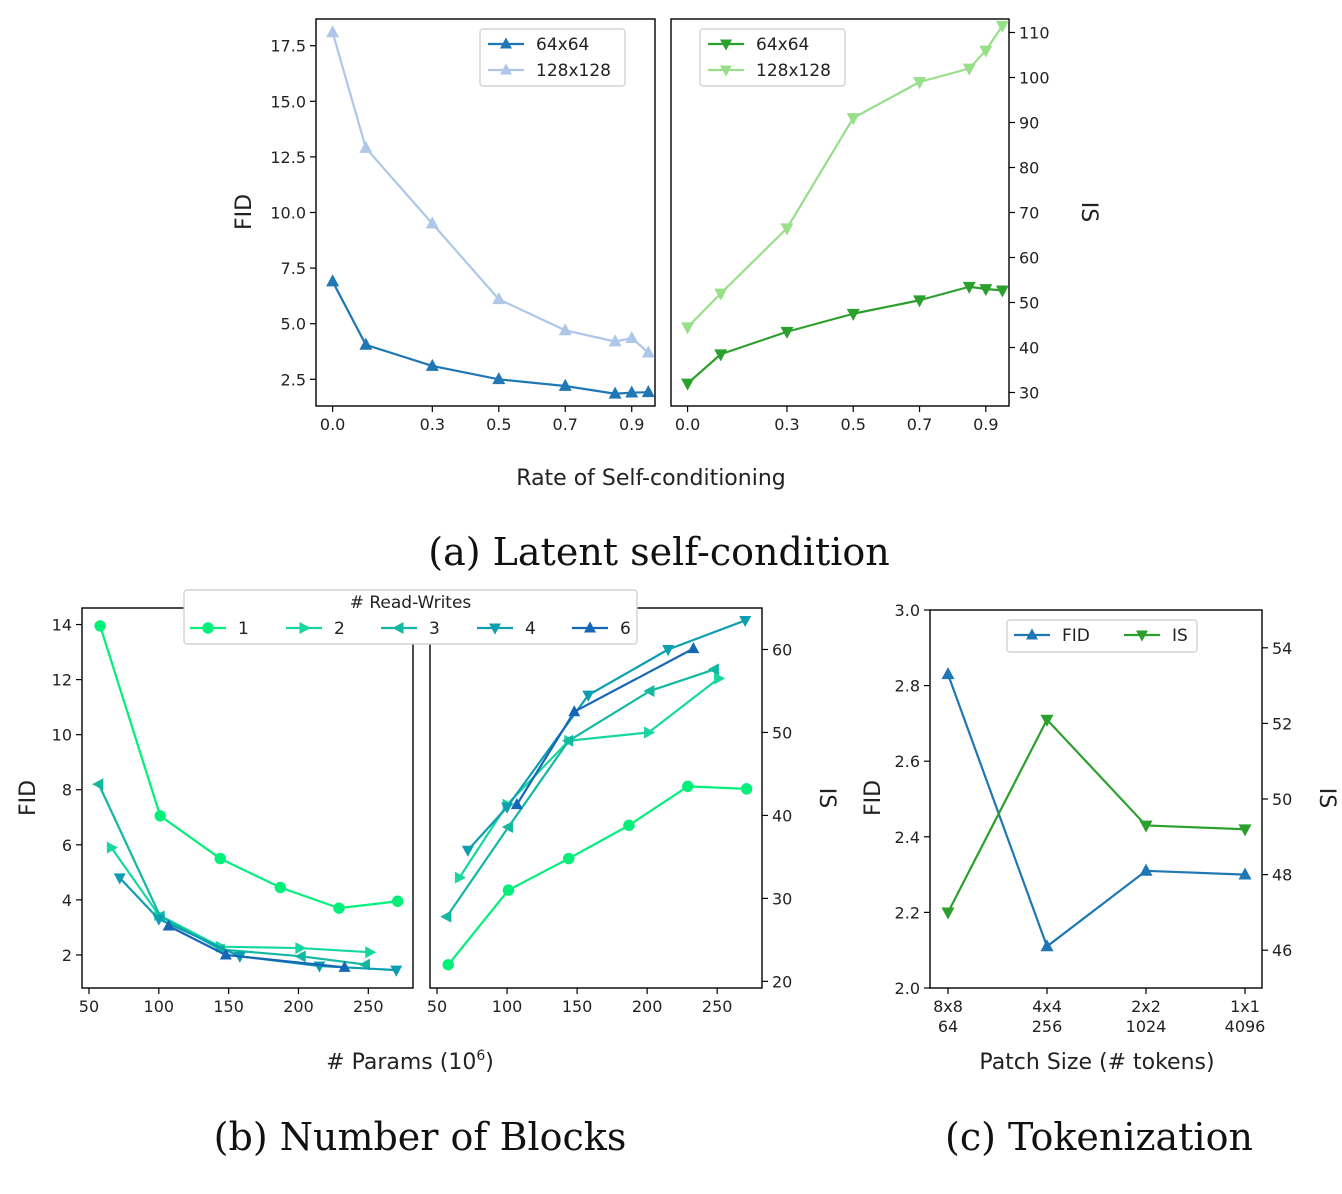 The height and width of the screenshot is (1194, 1342). What do you see at coordinates (782, 815) in the screenshot?
I see `b-is-ytick-label: 40` at bounding box center [782, 815].